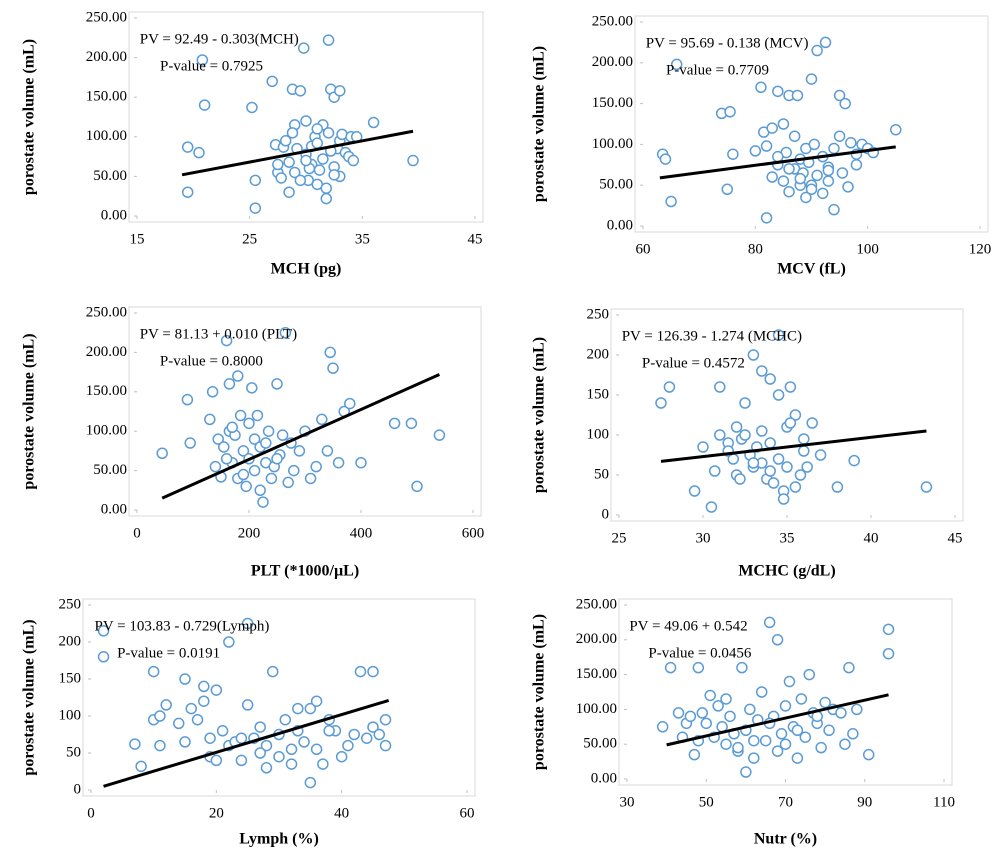  I want to click on x-tick-label: 15, so click(137, 239).